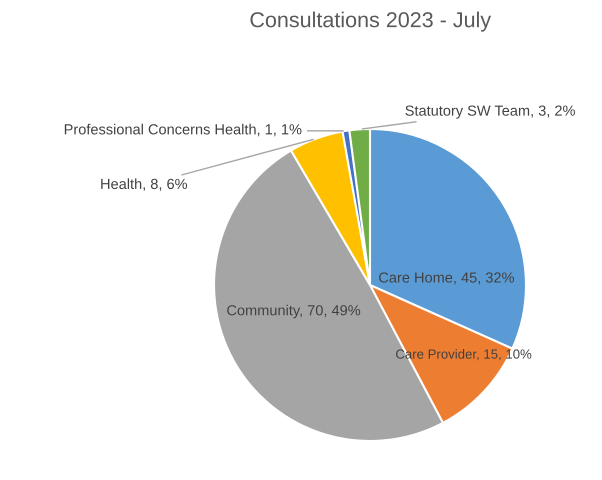  Describe the element at coordinates (446, 278) in the screenshot. I see `slice-label: Care Home, 45, 32%` at that location.